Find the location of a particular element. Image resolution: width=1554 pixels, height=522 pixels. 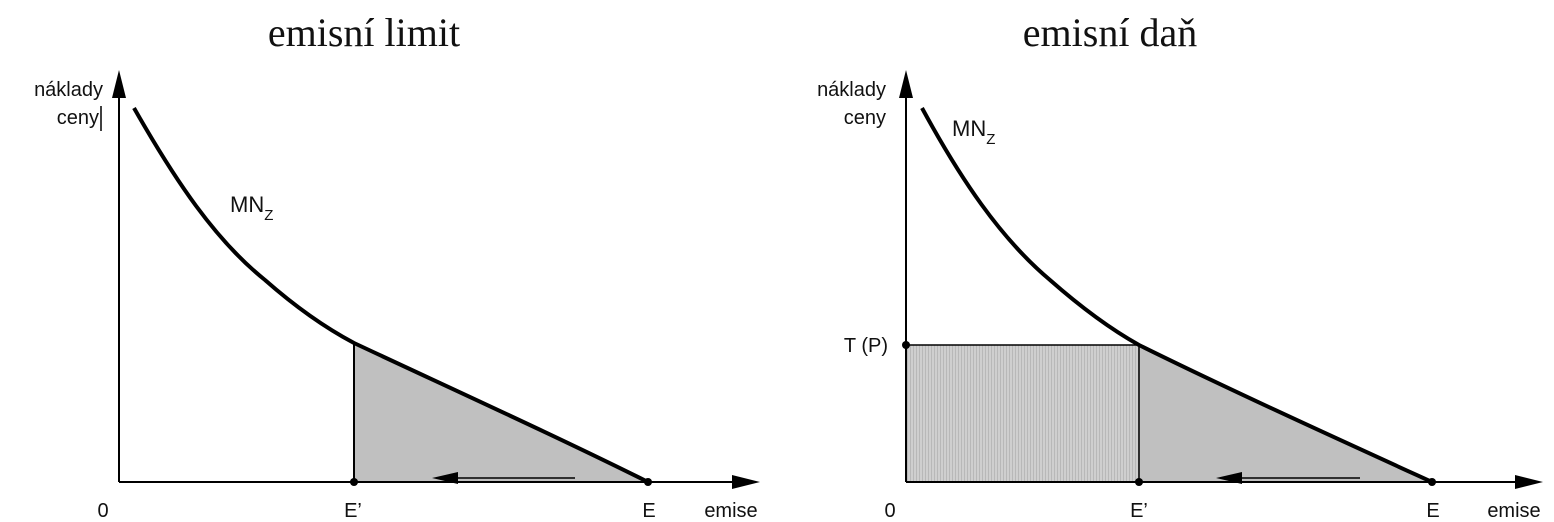

panel-title: emisní limit is located at coordinates (364, 32).